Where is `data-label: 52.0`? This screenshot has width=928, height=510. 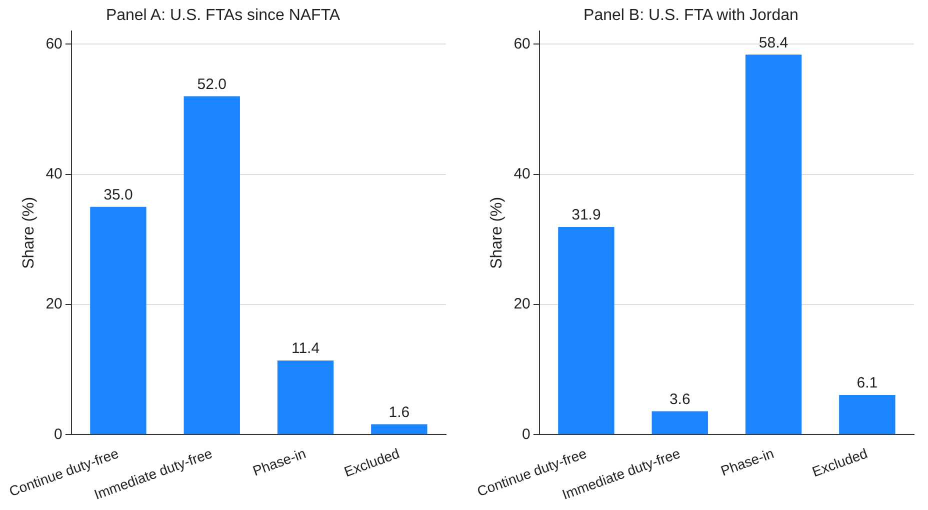 data-label: 52.0 is located at coordinates (211, 84).